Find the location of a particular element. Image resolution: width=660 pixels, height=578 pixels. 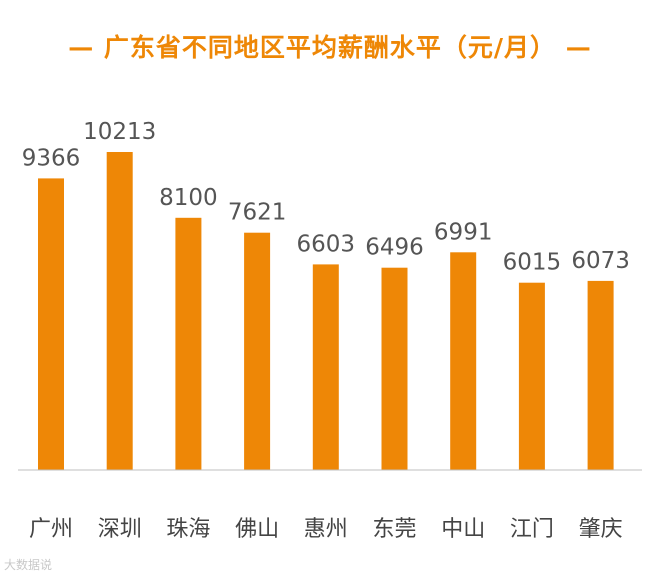

category-label-5: 东莞 is located at coordinates (394, 529).